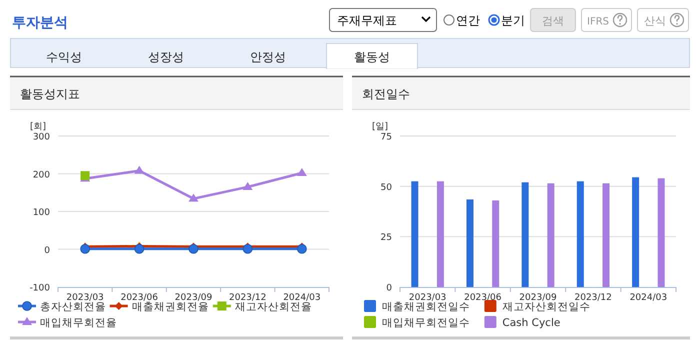 The width and height of the screenshot is (697, 342). What do you see at coordinates (40, 289) in the screenshot?
I see `y-tick-label: -100` at bounding box center [40, 289].